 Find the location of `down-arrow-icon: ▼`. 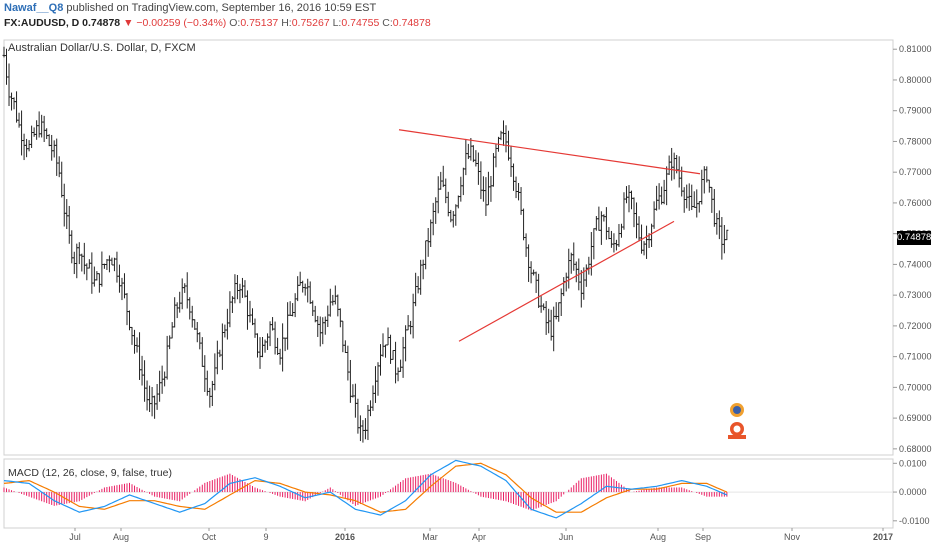

down-arrow-icon: ▼ is located at coordinates (128, 23).